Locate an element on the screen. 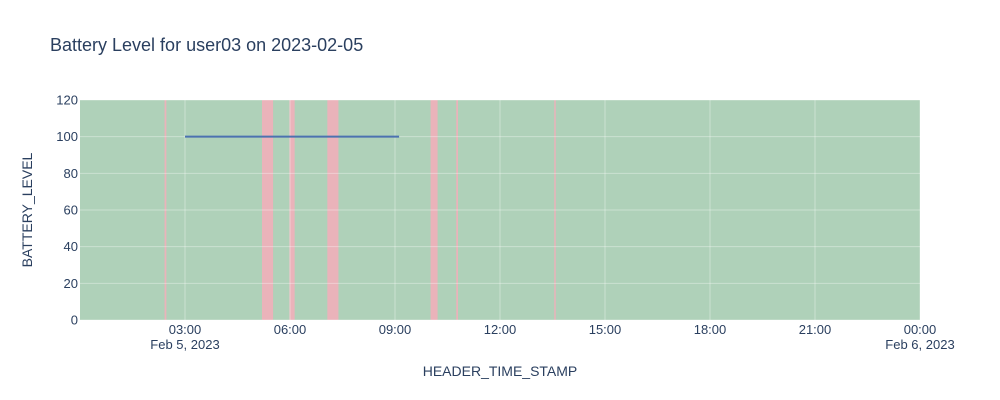  x-axis-title: HEADER_TIME_STAMP is located at coordinates (500, 371).